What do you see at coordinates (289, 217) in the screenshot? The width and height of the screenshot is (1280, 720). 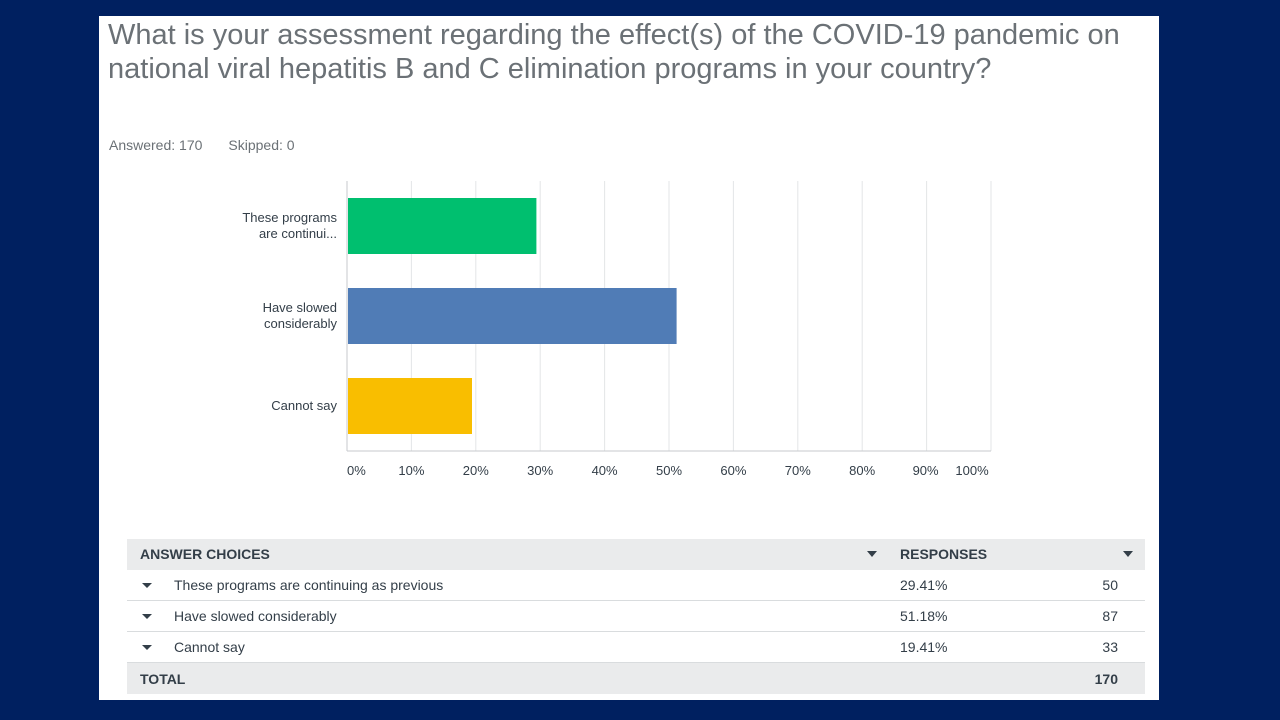 I see `category-label: These programs` at bounding box center [289, 217].